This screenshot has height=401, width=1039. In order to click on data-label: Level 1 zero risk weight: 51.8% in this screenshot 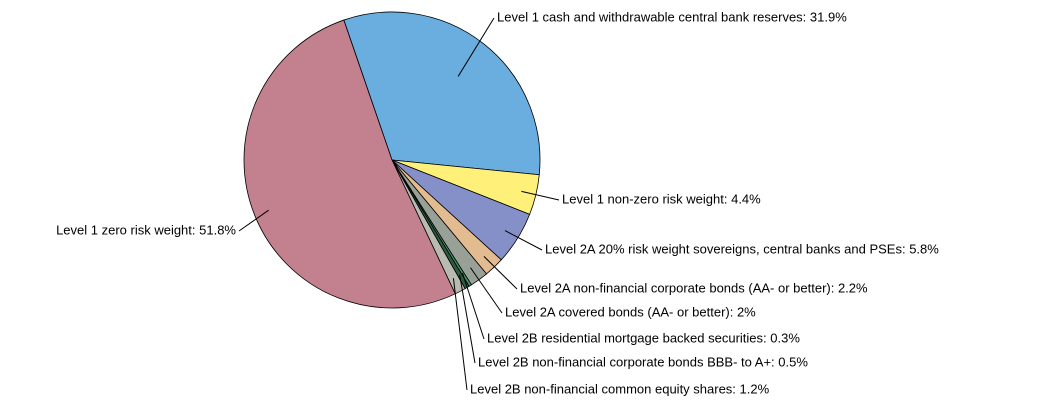, I will do `click(146, 229)`.